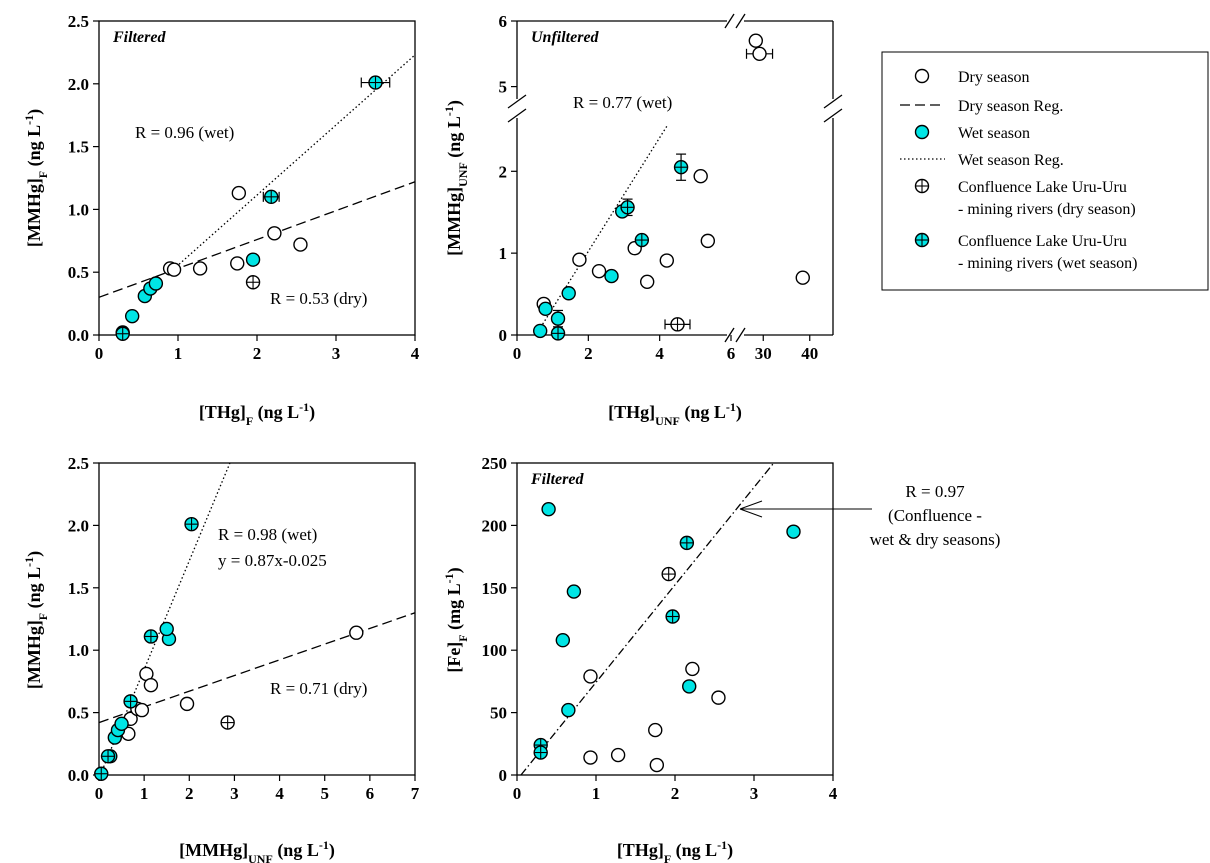 This screenshot has height=863, width=1210. I want to click on label-main: [Fe], so click(454, 657).